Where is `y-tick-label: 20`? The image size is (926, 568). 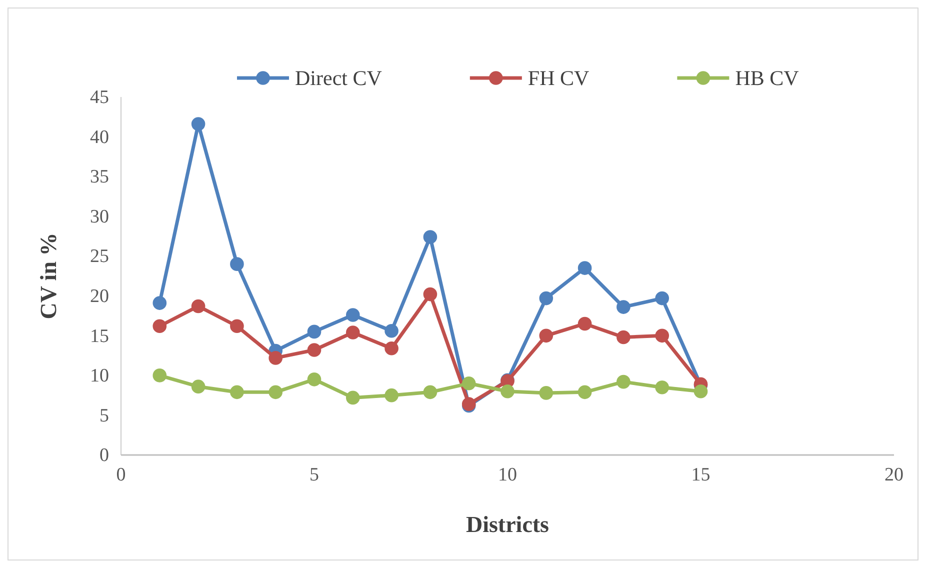 y-tick-label: 20 is located at coordinates (99, 296).